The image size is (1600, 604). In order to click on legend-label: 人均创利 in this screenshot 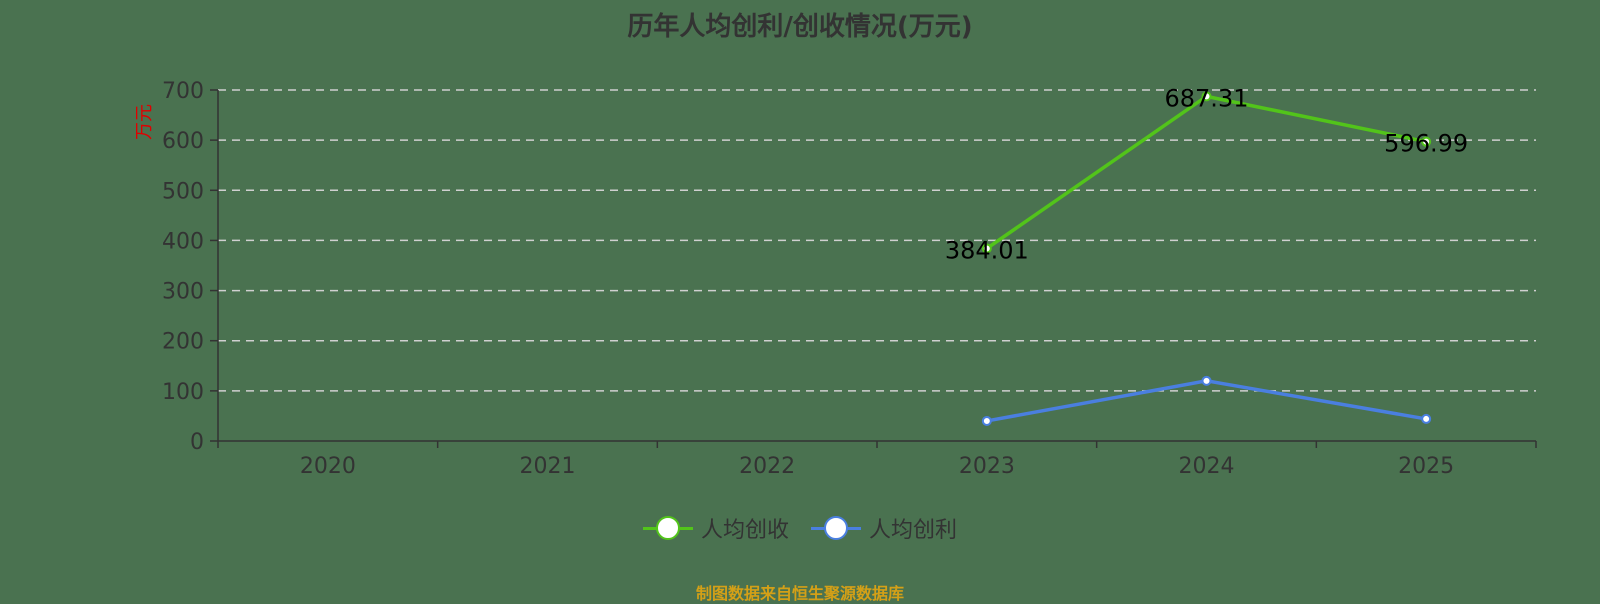, I will do `click(913, 530)`.